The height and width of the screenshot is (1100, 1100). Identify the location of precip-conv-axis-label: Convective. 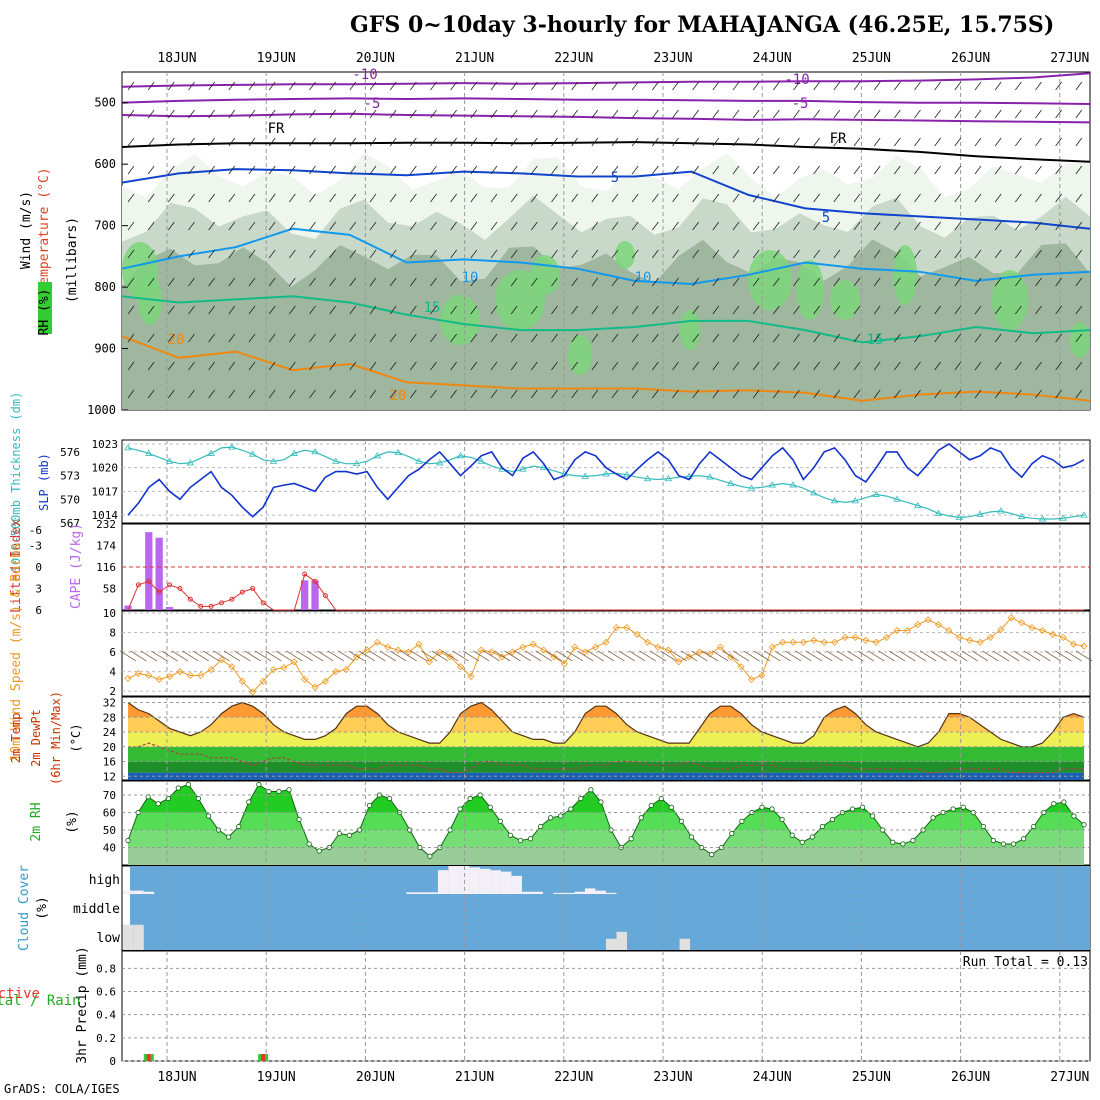
(20, 994).